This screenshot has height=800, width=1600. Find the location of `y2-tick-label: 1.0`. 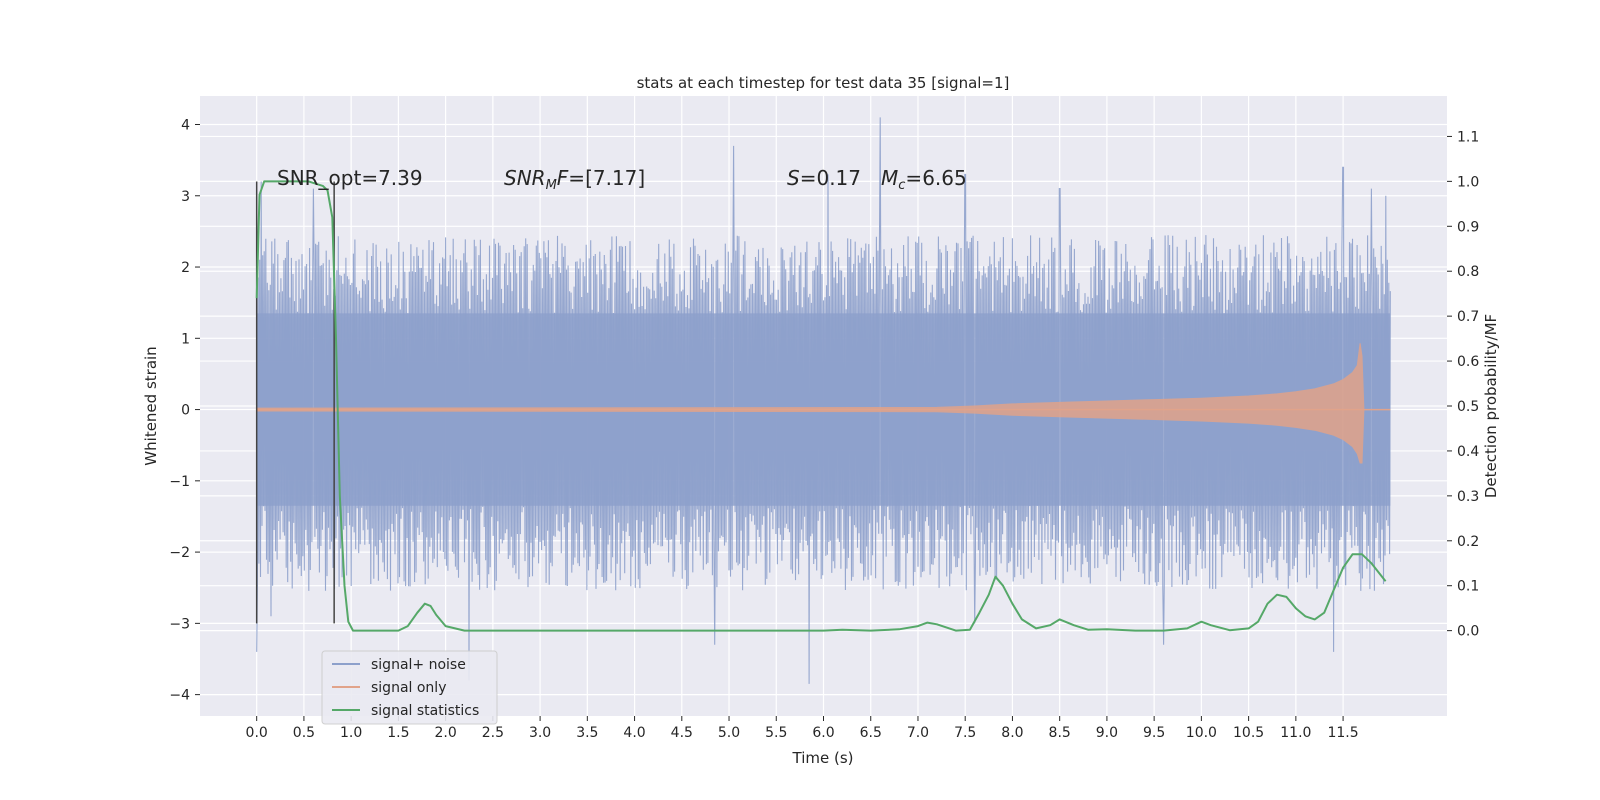

y2-tick-label: 1.0 is located at coordinates (1468, 182).